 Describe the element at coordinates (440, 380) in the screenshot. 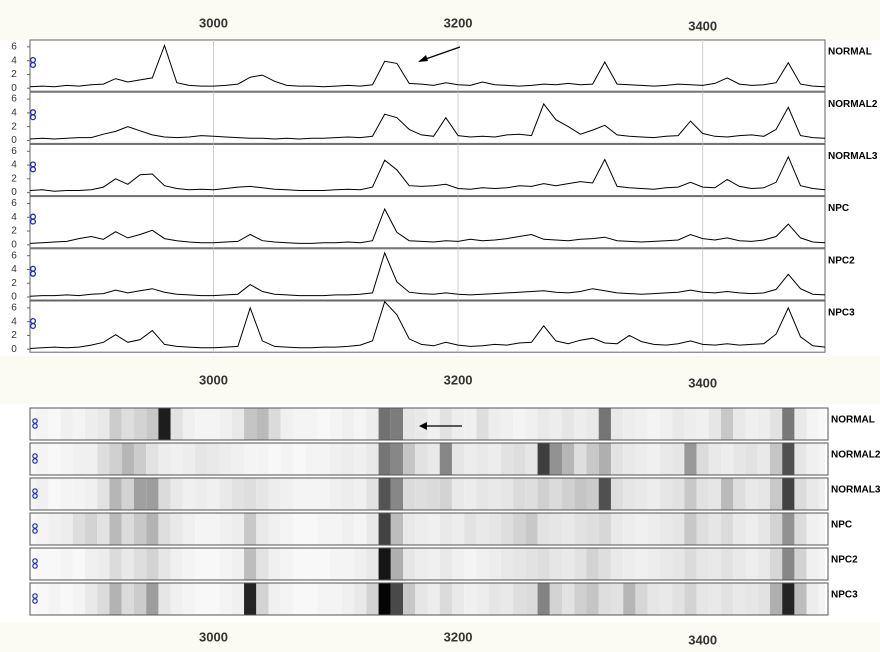

I see `mid-axis-band` at that location.